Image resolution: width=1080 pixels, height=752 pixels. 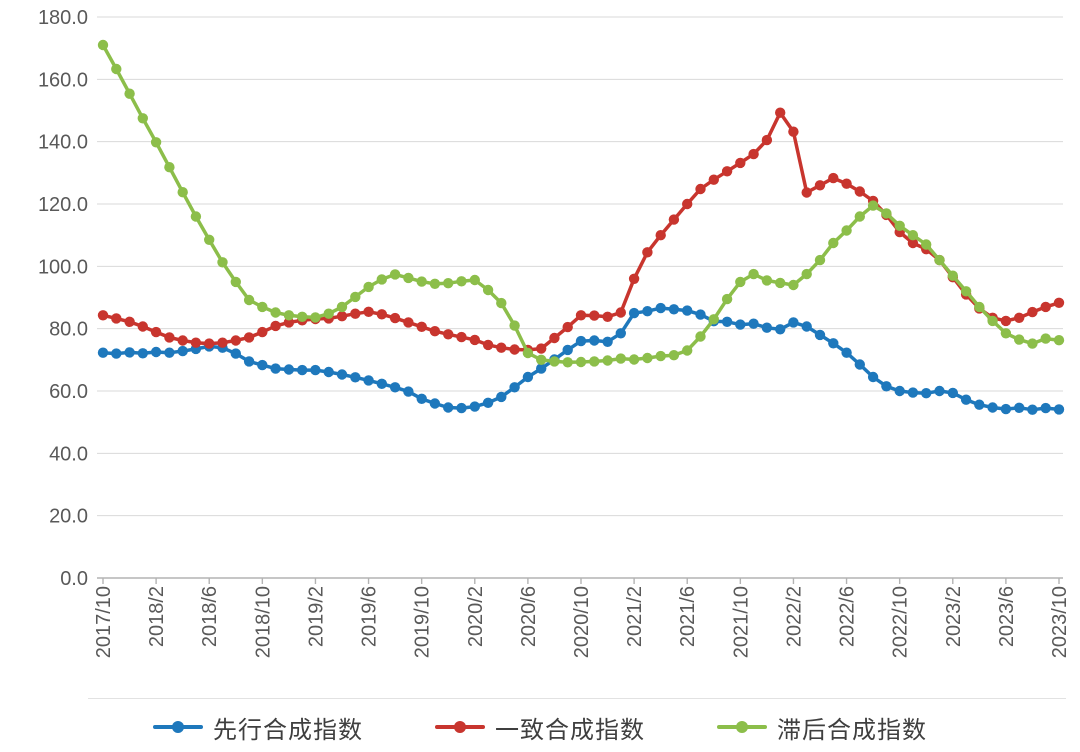 I want to click on legend-label: 一致合成指数, so click(x=570, y=730).